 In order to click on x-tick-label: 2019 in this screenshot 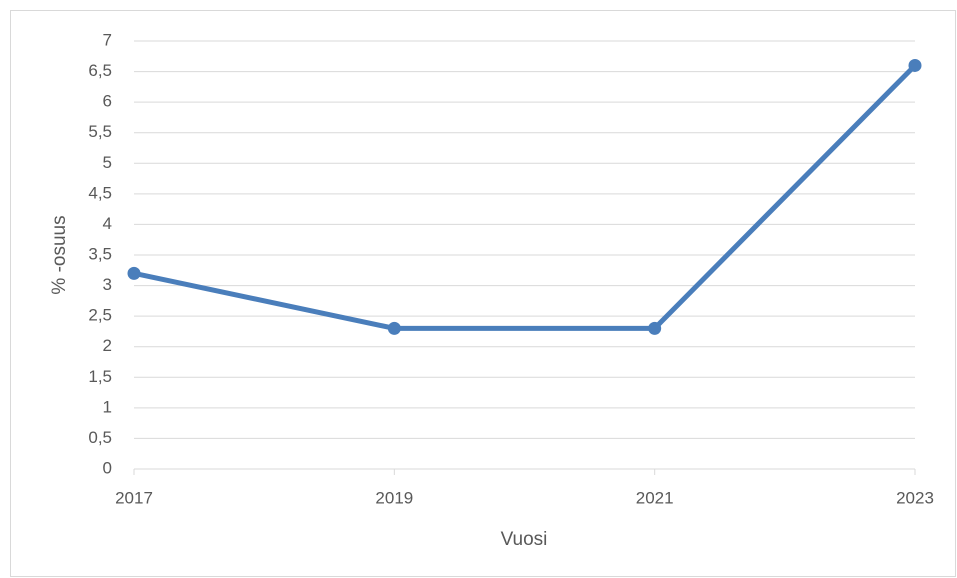, I will do `click(394, 497)`.